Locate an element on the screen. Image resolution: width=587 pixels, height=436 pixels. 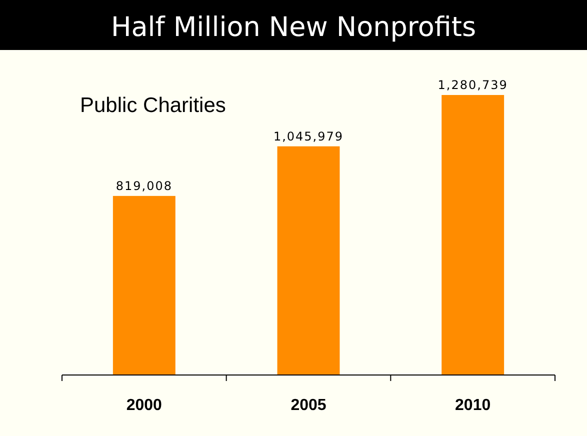
data-label: 819,008 is located at coordinates (144, 185).